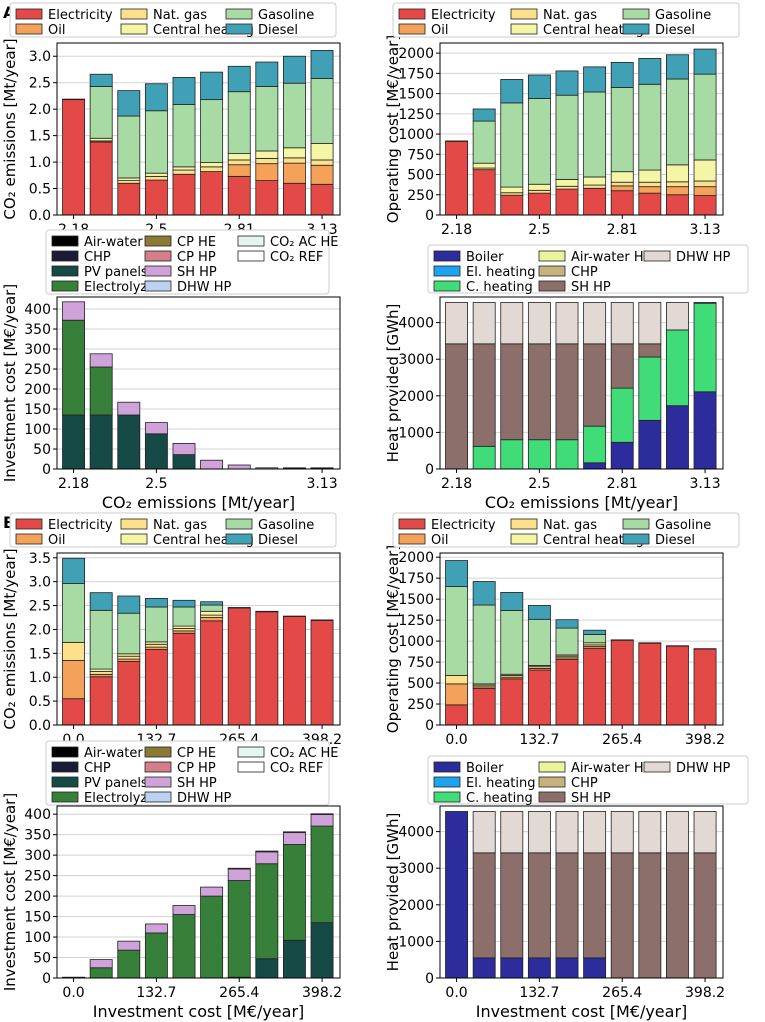 The image size is (765, 1022). What do you see at coordinates (122, 287) in the screenshot?
I see `legend-label-electrolyzer: Electrolyzer` at bounding box center [122, 287].